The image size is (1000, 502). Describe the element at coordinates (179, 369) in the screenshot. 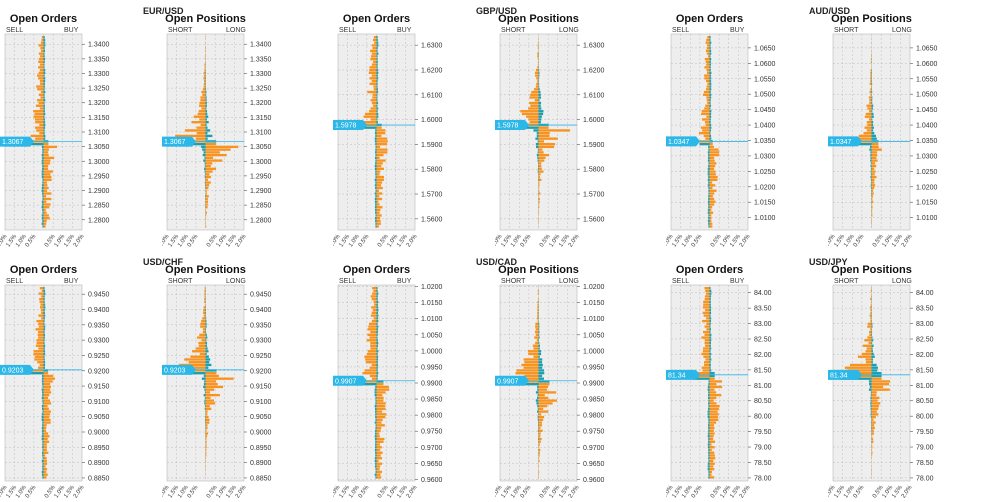

I see `current-price-marker: 0.9203` at that location.